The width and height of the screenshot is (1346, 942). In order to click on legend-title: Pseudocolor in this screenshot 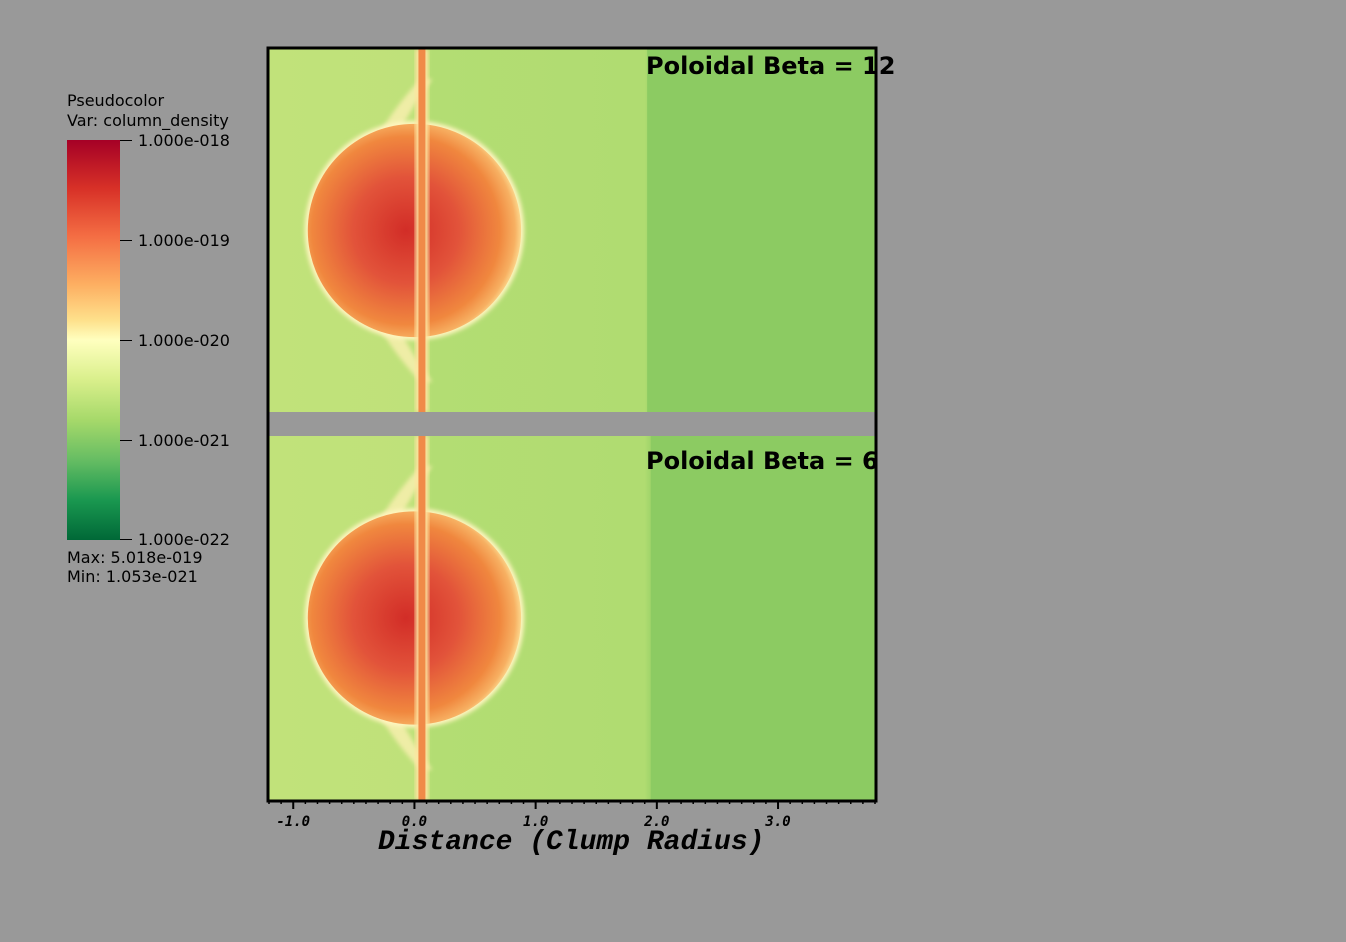, I will do `click(116, 100)`.